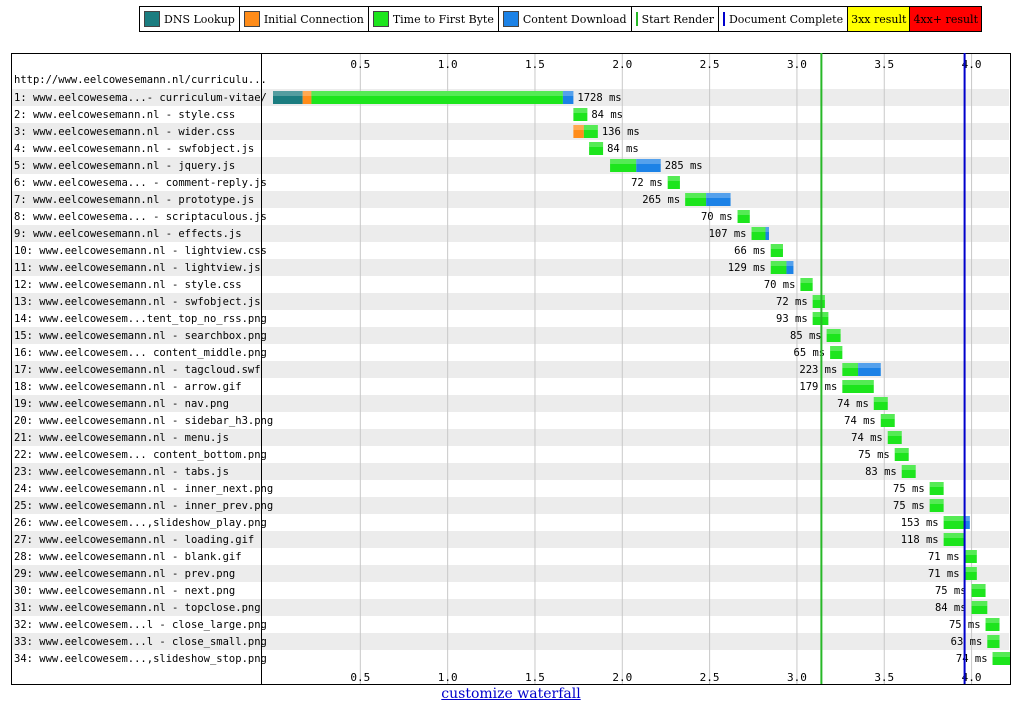 The height and width of the screenshot is (708, 1022). Describe the element at coordinates (972, 677) in the screenshot. I see `tick-label-bottom: 4.0` at that location.